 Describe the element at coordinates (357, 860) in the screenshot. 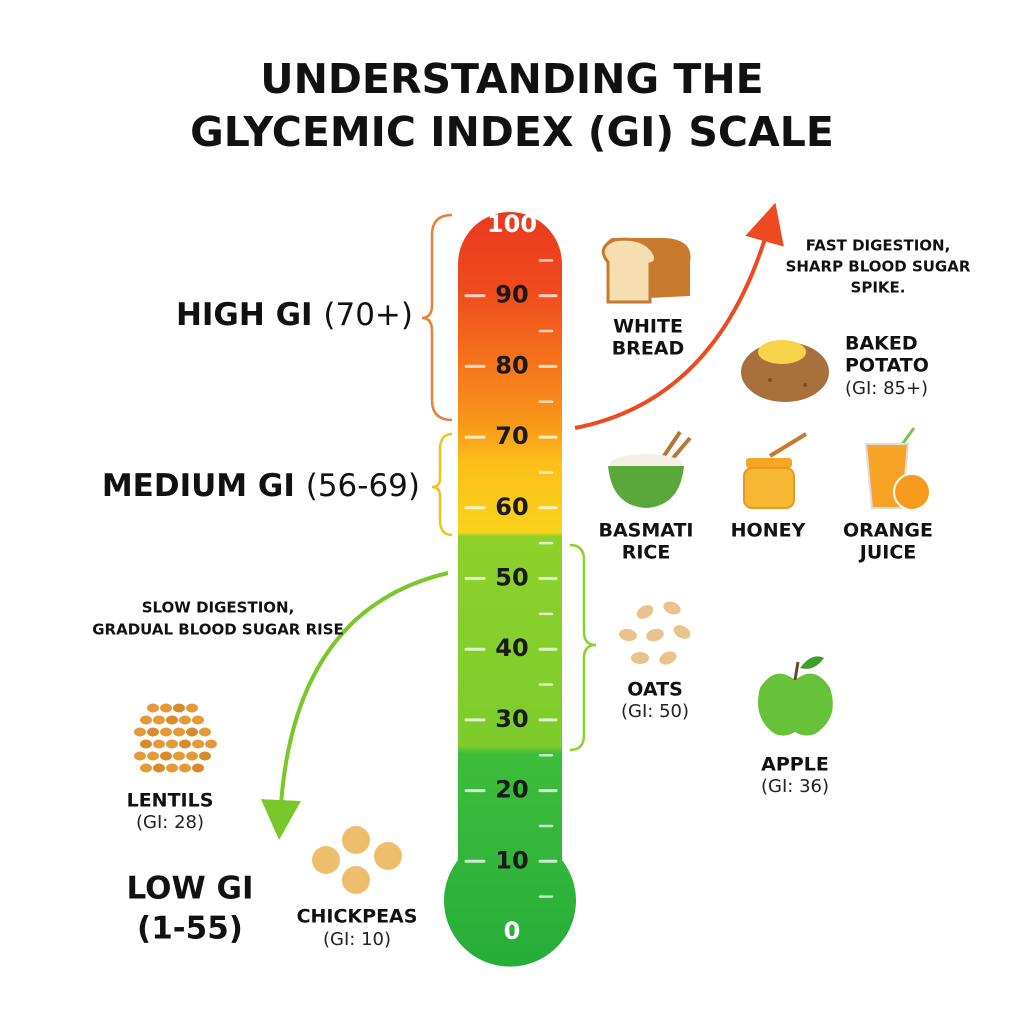

I see `chickpeas-icon` at that location.